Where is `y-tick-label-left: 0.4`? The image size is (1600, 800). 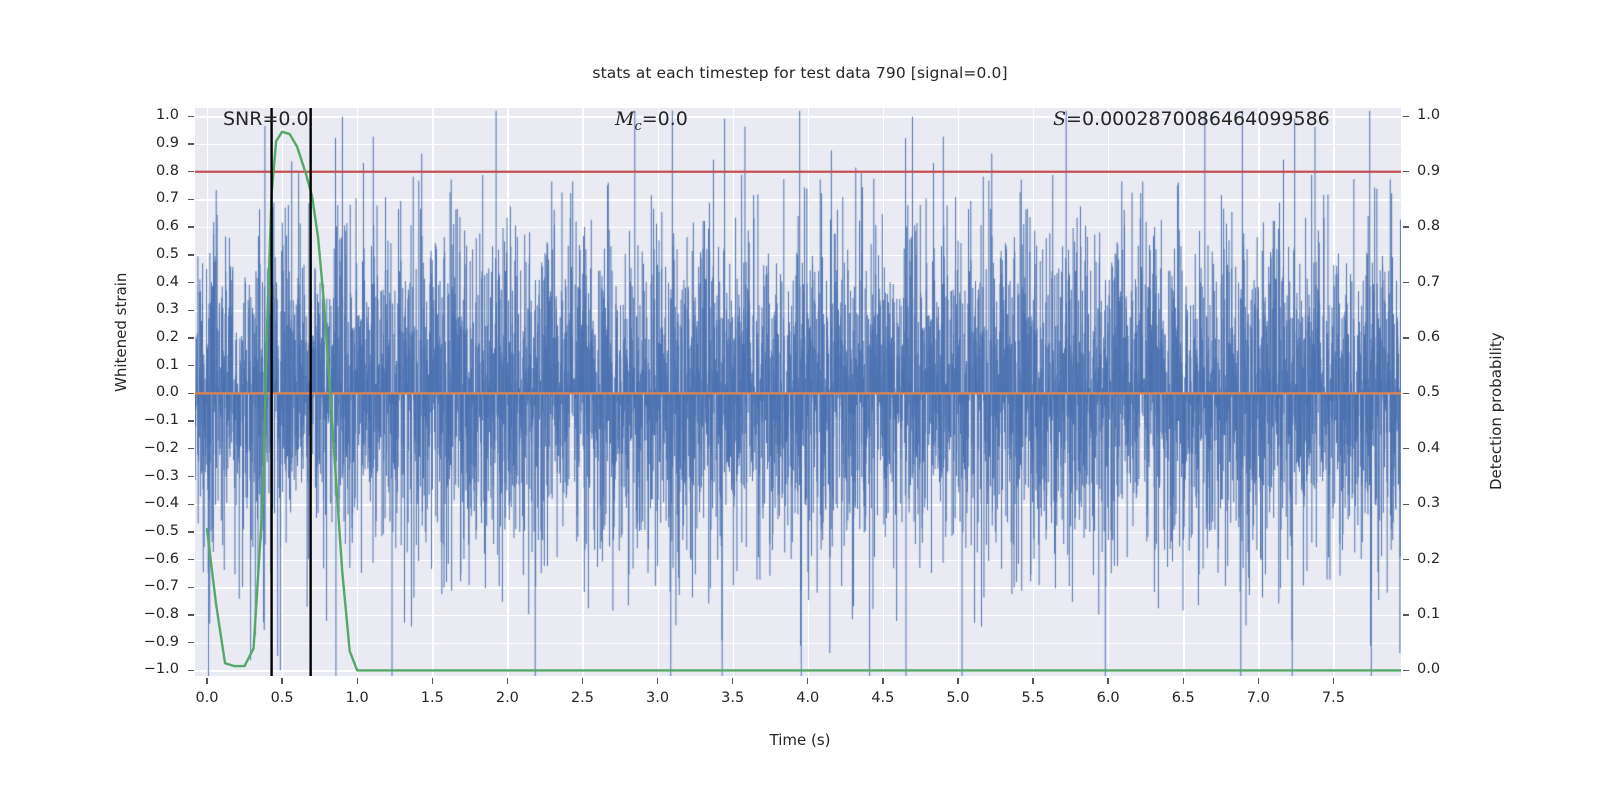
y-tick-label-left: 0.4 is located at coordinates (167, 281).